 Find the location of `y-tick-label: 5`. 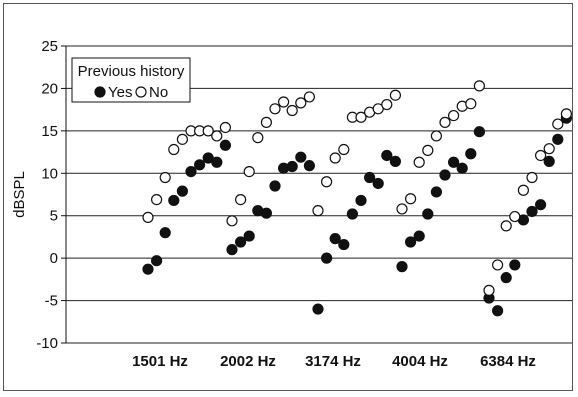

y-tick-label: 5 is located at coordinates (54, 216).